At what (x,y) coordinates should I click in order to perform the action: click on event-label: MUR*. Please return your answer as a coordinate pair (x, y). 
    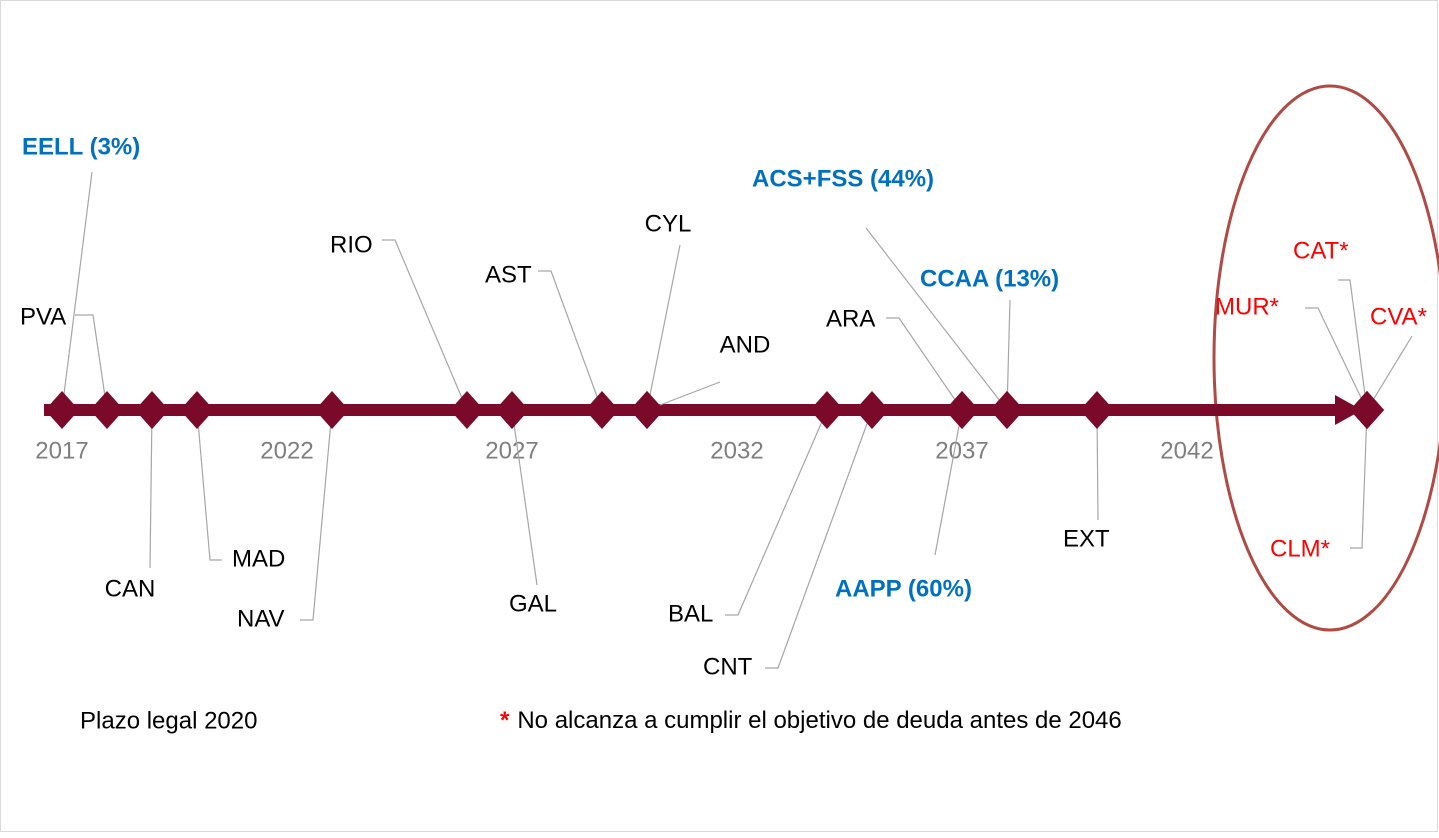
    Looking at the image, I should click on (1247, 306).